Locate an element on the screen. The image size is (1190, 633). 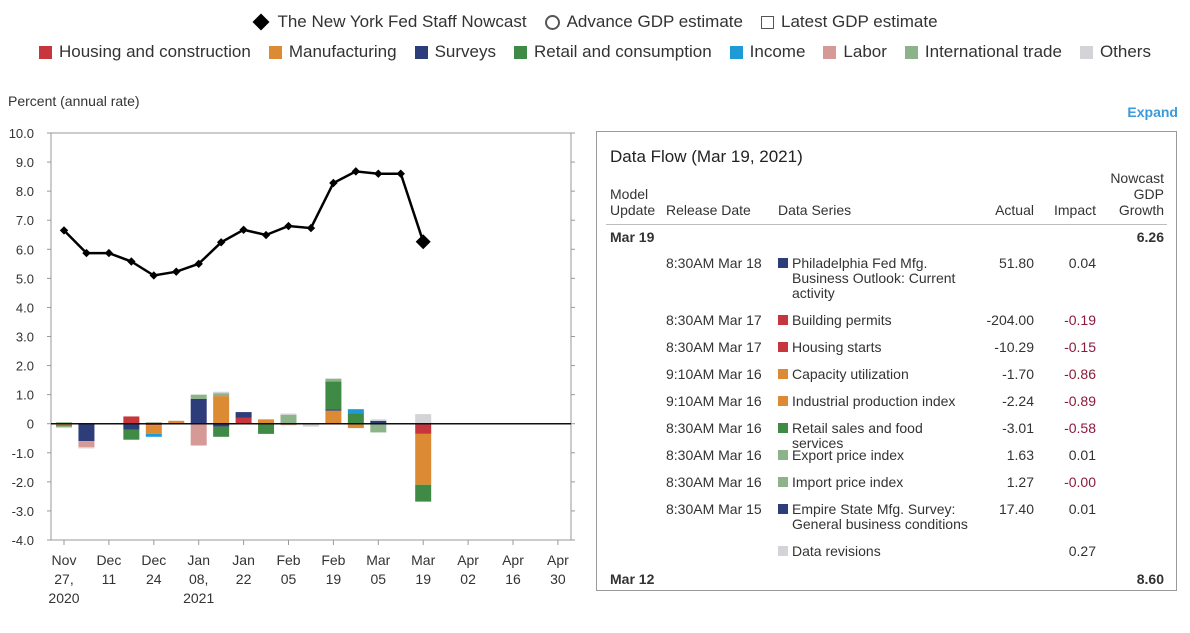
actual-value: -10.29 is located at coordinates (1014, 347).